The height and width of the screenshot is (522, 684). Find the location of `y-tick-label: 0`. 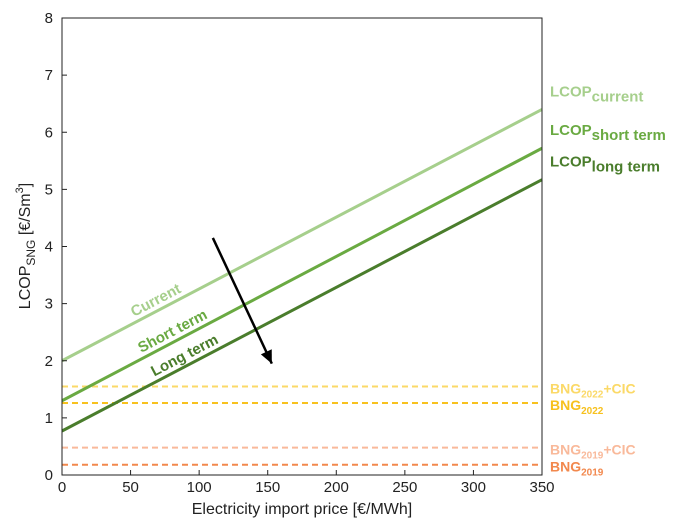

y-tick-label: 0 is located at coordinates (49, 475).